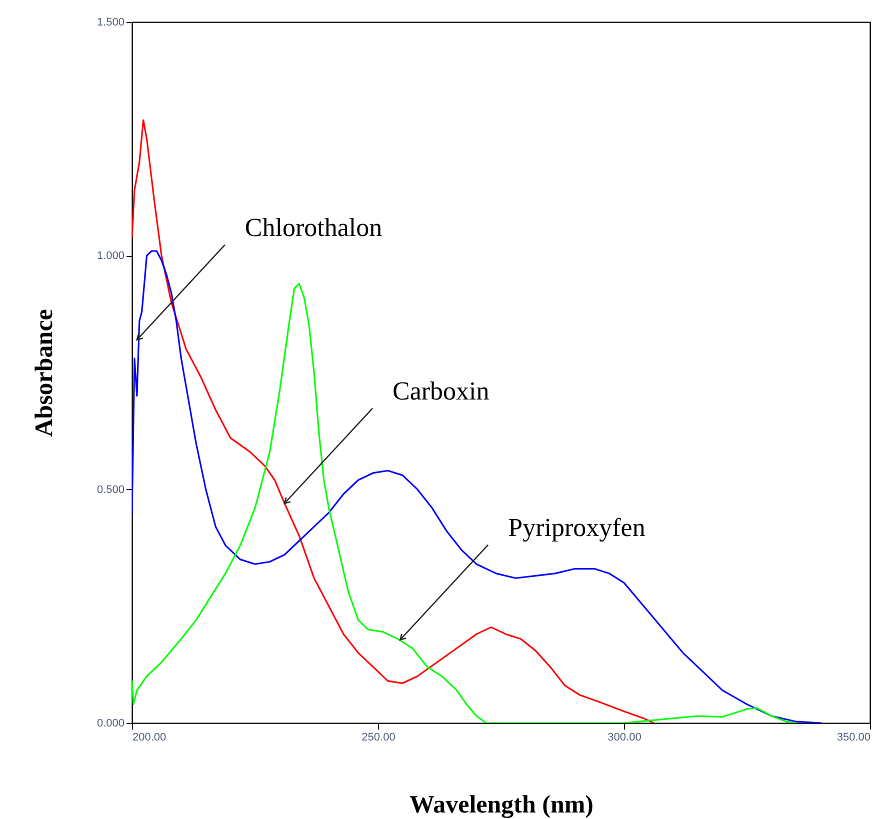 Image resolution: width=891 pixels, height=819 pixels. I want to click on x-tick-label: 350.00, so click(853, 738).